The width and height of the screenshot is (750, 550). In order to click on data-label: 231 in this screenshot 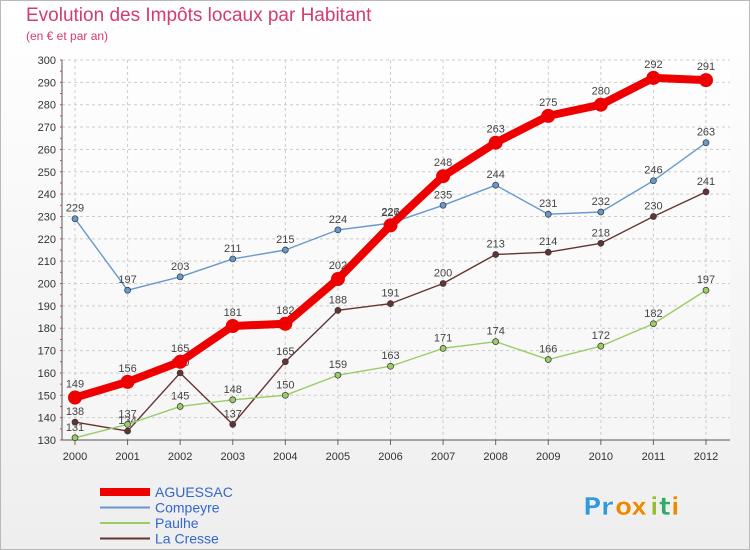, I will do `click(548, 204)`.